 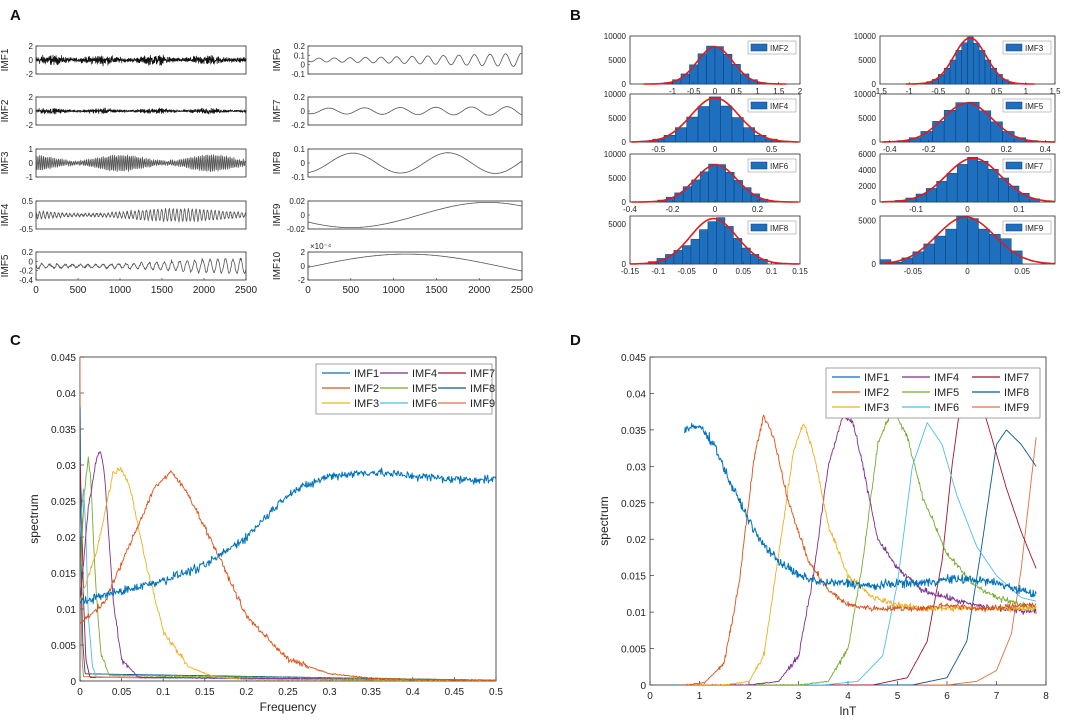 I want to click on y-axis-label: IMF2, so click(x=5, y=110).